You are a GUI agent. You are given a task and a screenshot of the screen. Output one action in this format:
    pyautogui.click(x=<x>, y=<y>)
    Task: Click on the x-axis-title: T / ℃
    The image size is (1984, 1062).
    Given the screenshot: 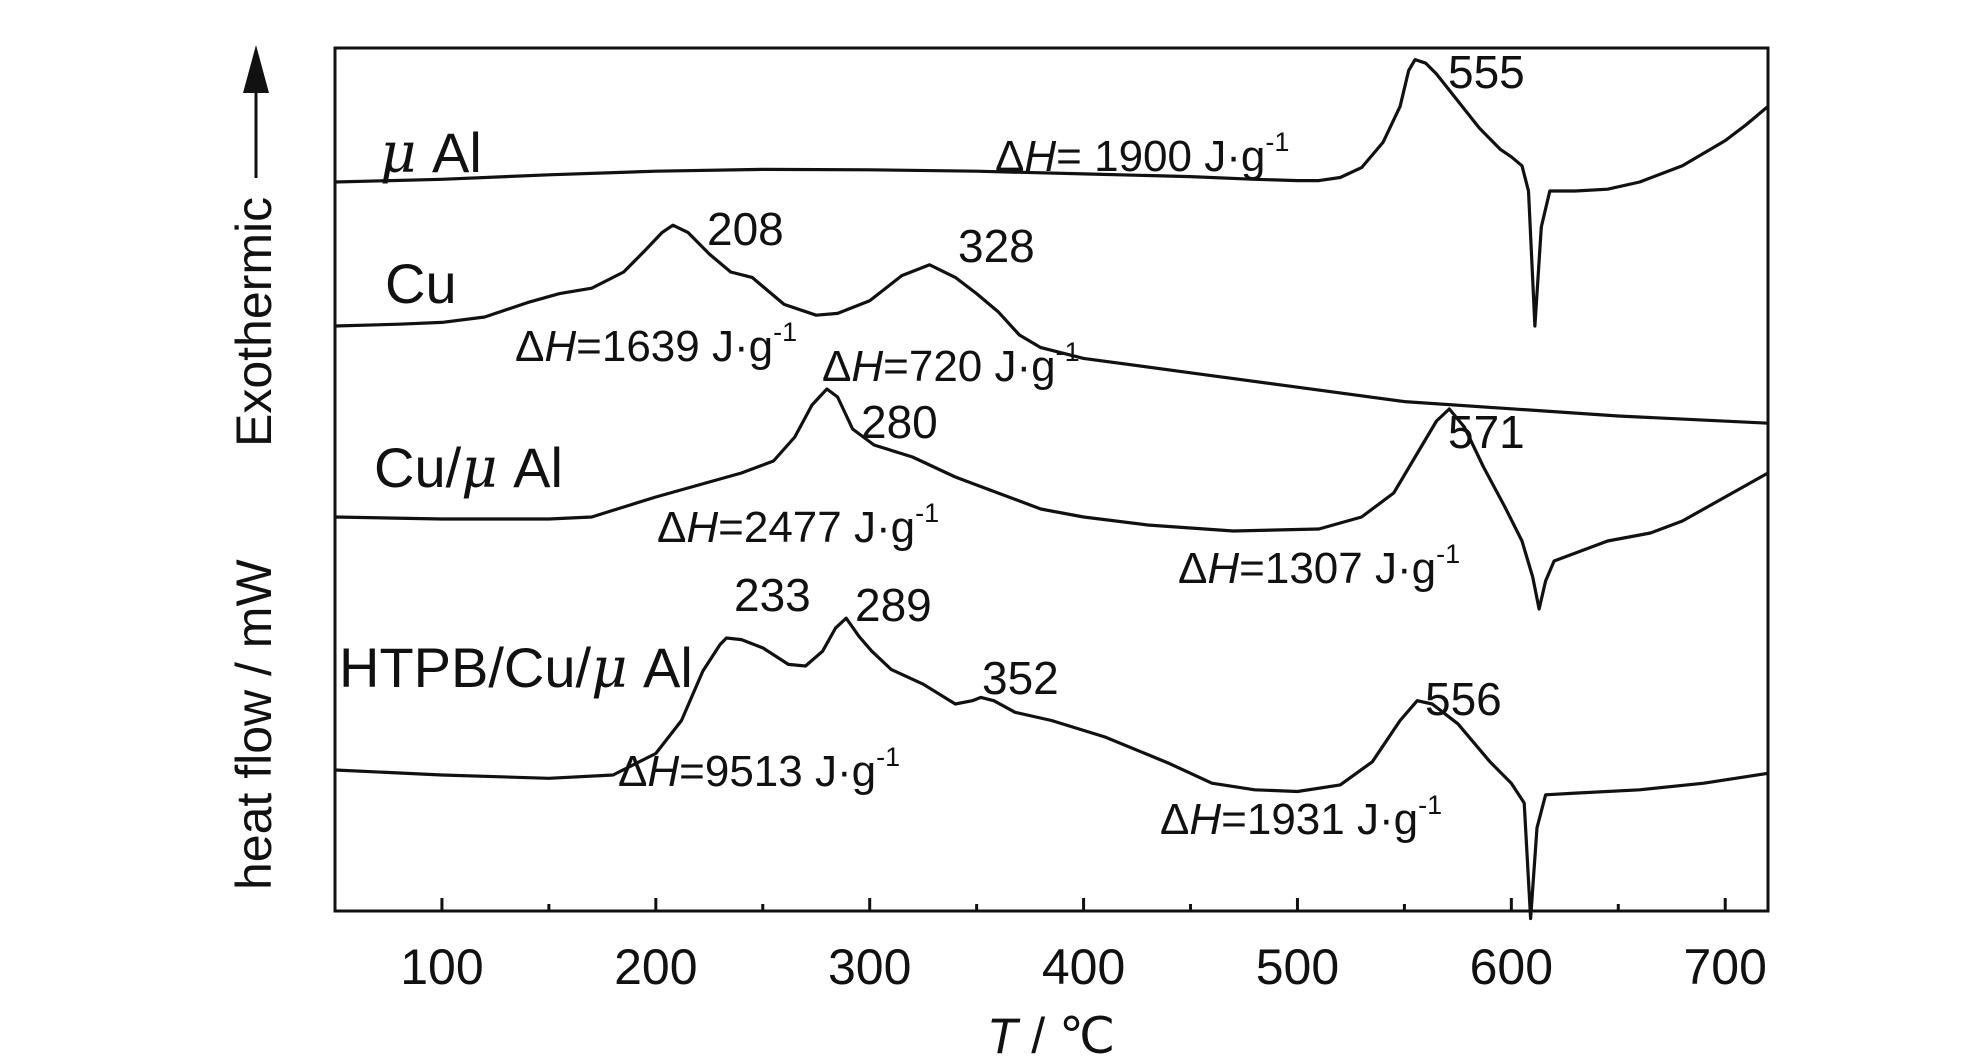 What is the action you would take?
    pyautogui.click(x=1051, y=1035)
    